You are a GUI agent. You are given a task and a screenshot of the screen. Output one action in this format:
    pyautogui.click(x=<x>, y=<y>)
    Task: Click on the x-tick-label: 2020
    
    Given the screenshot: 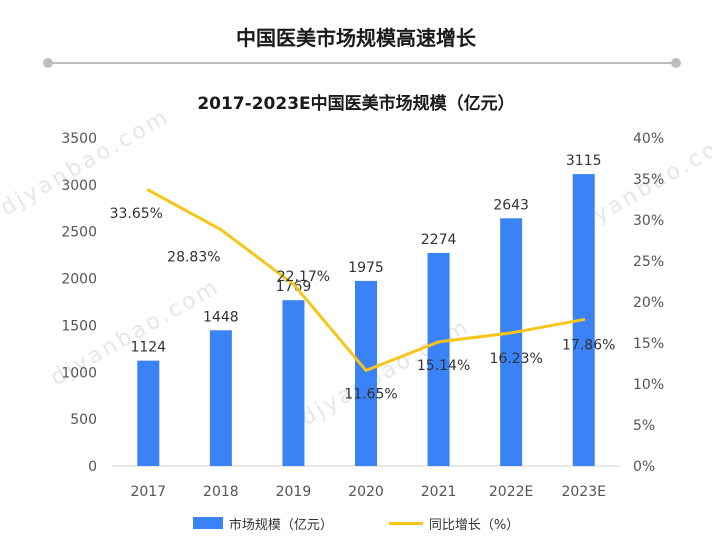 What is the action you would take?
    pyautogui.click(x=366, y=492)
    